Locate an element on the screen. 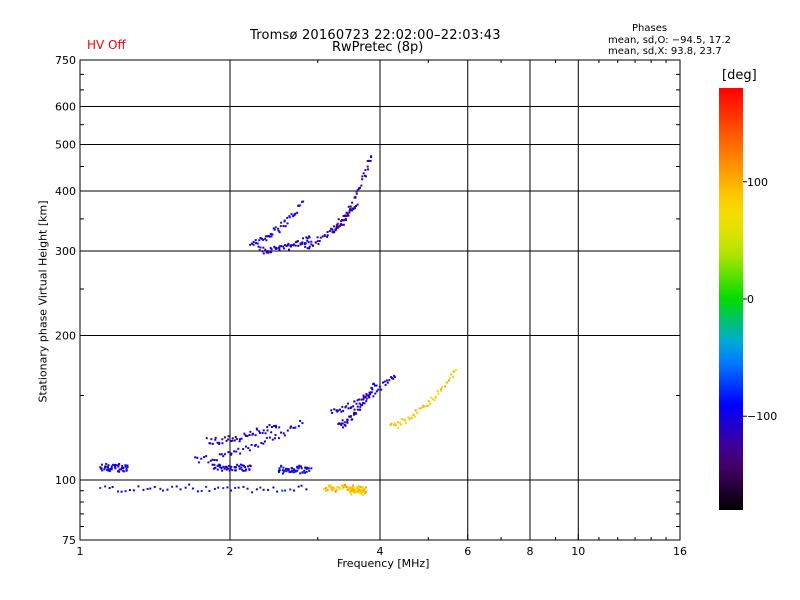 The image size is (800, 600). x-axis-label: Frequency [MHz] is located at coordinates (383, 563).